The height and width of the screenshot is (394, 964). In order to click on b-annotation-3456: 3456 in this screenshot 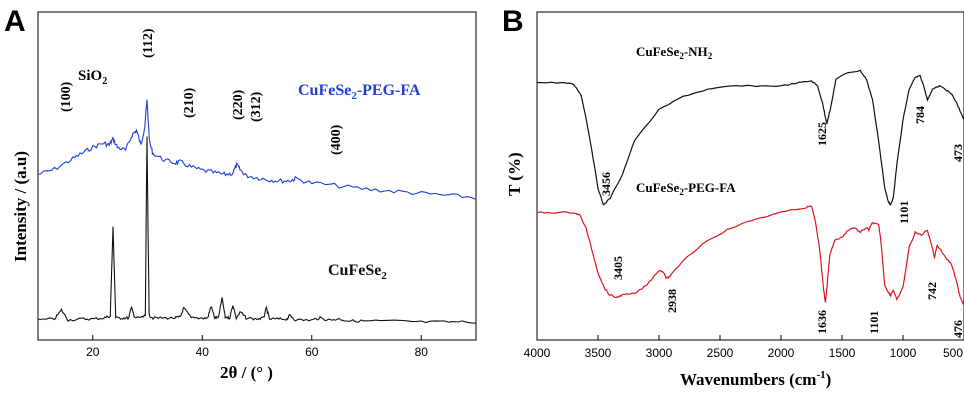, I will do `click(606, 184)`.